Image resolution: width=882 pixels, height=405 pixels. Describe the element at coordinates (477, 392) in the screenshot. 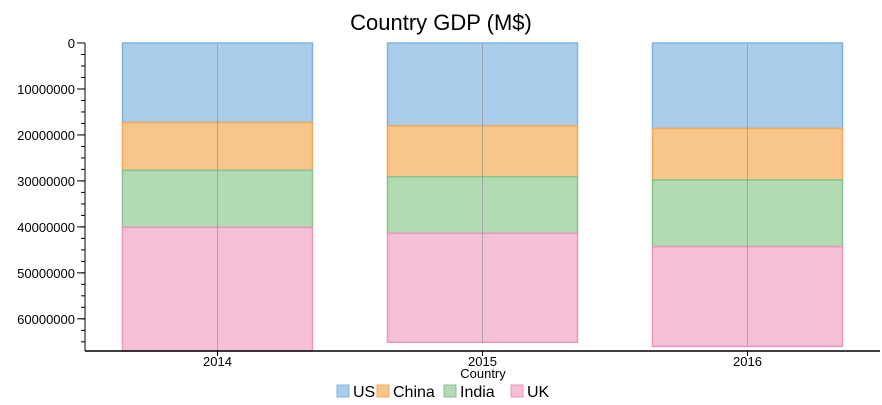

I see `legend-label: India` at that location.